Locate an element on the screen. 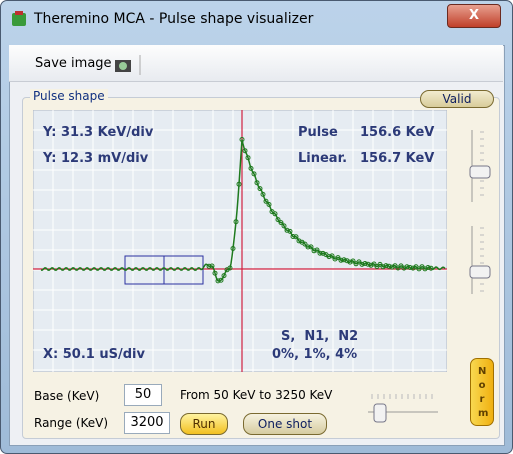 The width and height of the screenshot is (513, 454). valid-button: Valid is located at coordinates (457, 99).